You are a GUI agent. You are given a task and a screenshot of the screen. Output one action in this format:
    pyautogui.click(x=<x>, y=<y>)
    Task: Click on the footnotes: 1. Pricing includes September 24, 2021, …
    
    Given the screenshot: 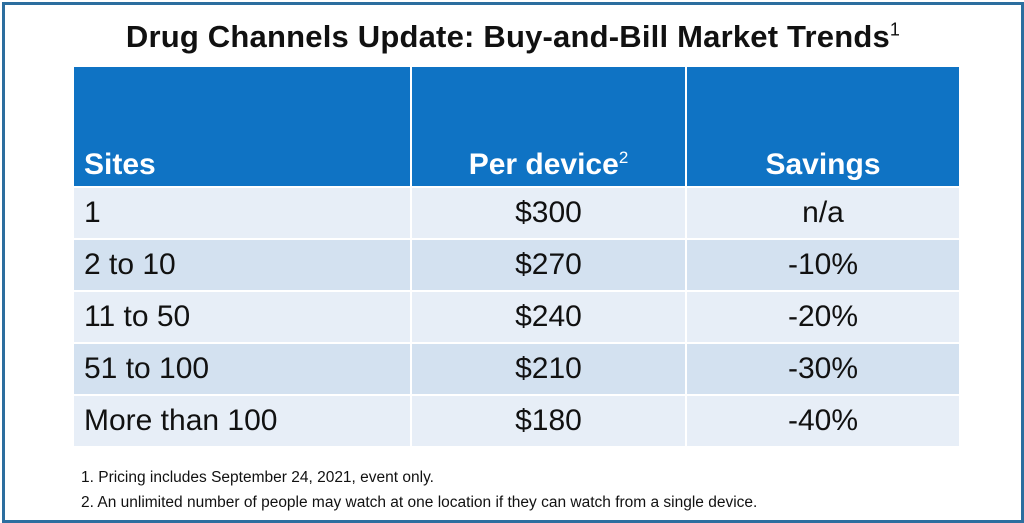 What is the action you would take?
    pyautogui.click(x=419, y=490)
    